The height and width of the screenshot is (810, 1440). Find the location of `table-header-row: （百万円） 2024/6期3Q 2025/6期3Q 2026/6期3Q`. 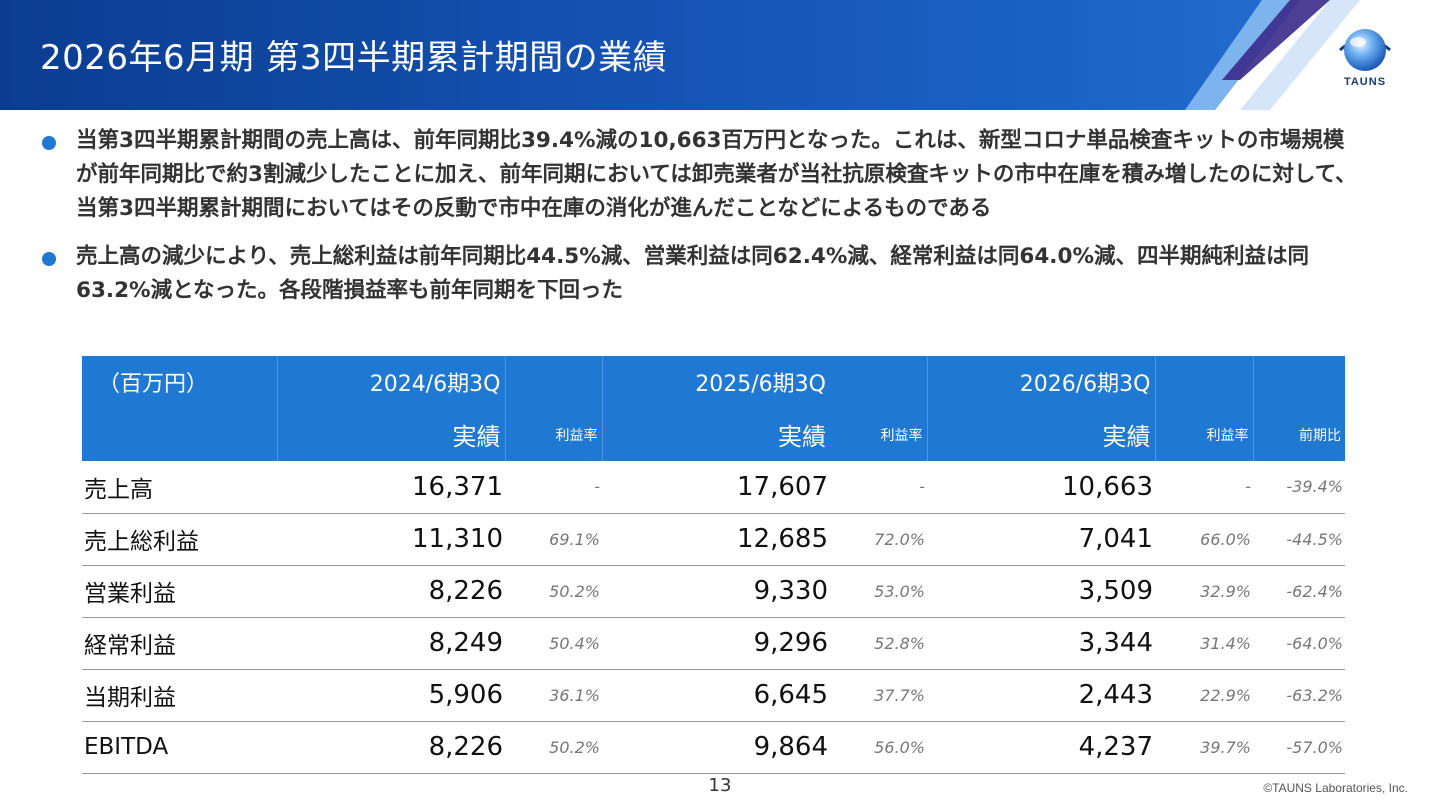

table-header-row: （百万円） 2024/6期3Q 2025/6期3Q 2026/6期3Q is located at coordinates (713, 382).